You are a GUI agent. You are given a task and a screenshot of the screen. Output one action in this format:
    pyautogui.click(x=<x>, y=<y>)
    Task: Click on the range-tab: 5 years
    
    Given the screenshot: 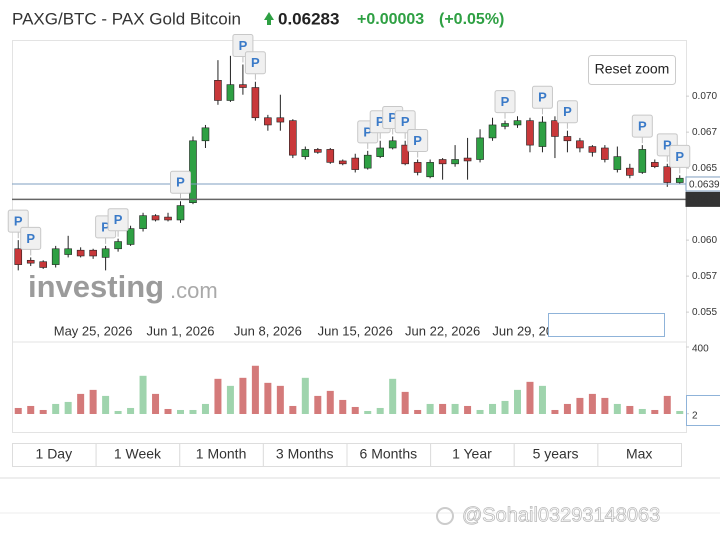 What is the action you would take?
    pyautogui.click(x=556, y=455)
    